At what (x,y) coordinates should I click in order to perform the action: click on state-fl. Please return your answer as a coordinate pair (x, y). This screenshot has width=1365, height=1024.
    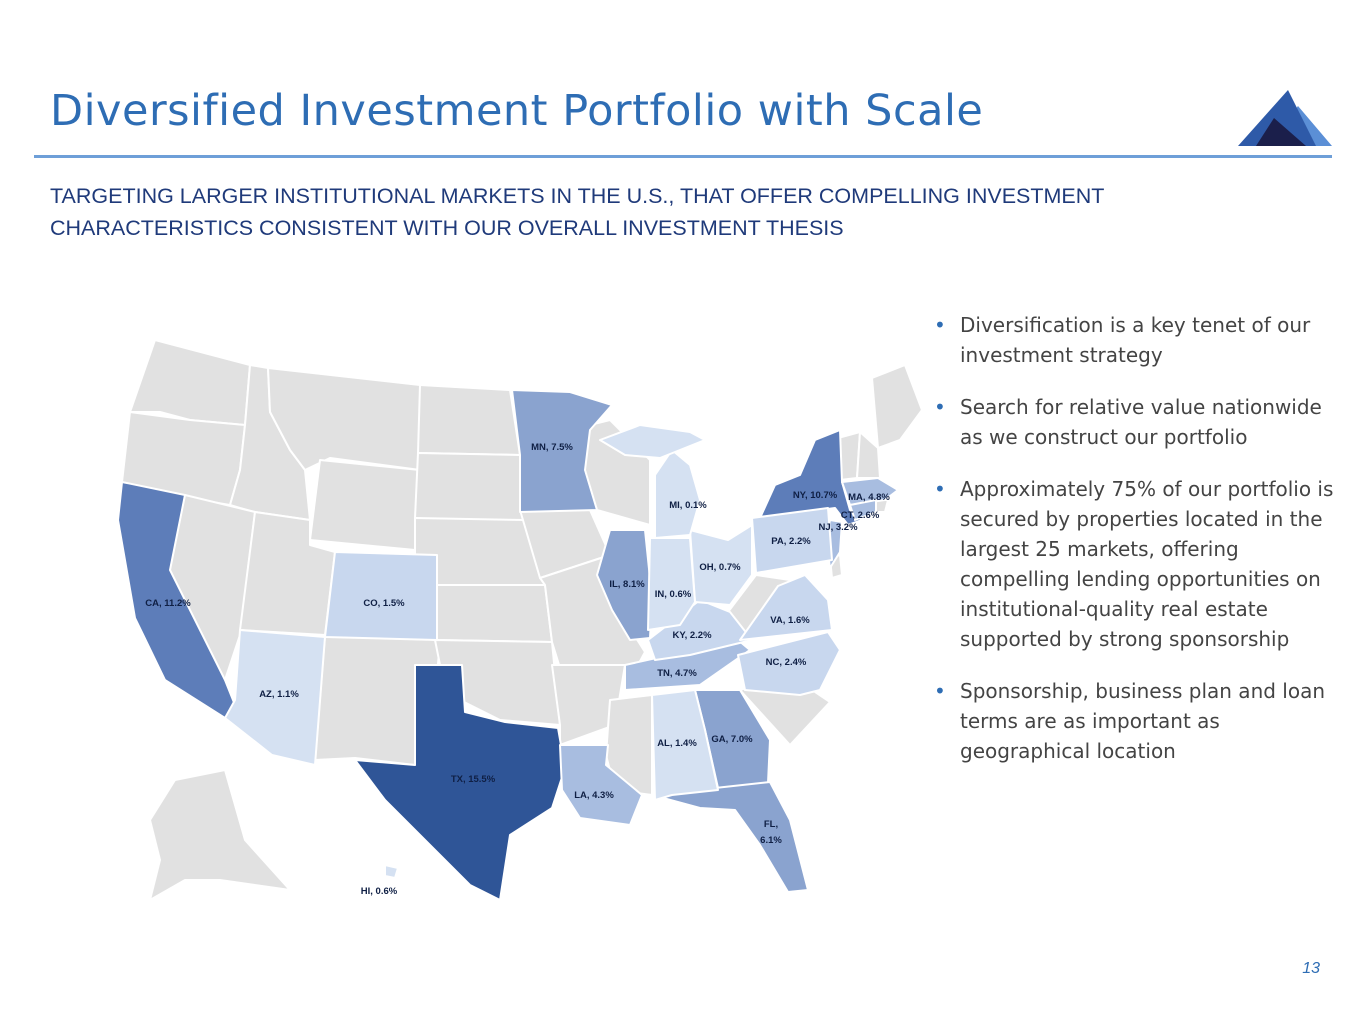
    Looking at the image, I should click on (730, 837).